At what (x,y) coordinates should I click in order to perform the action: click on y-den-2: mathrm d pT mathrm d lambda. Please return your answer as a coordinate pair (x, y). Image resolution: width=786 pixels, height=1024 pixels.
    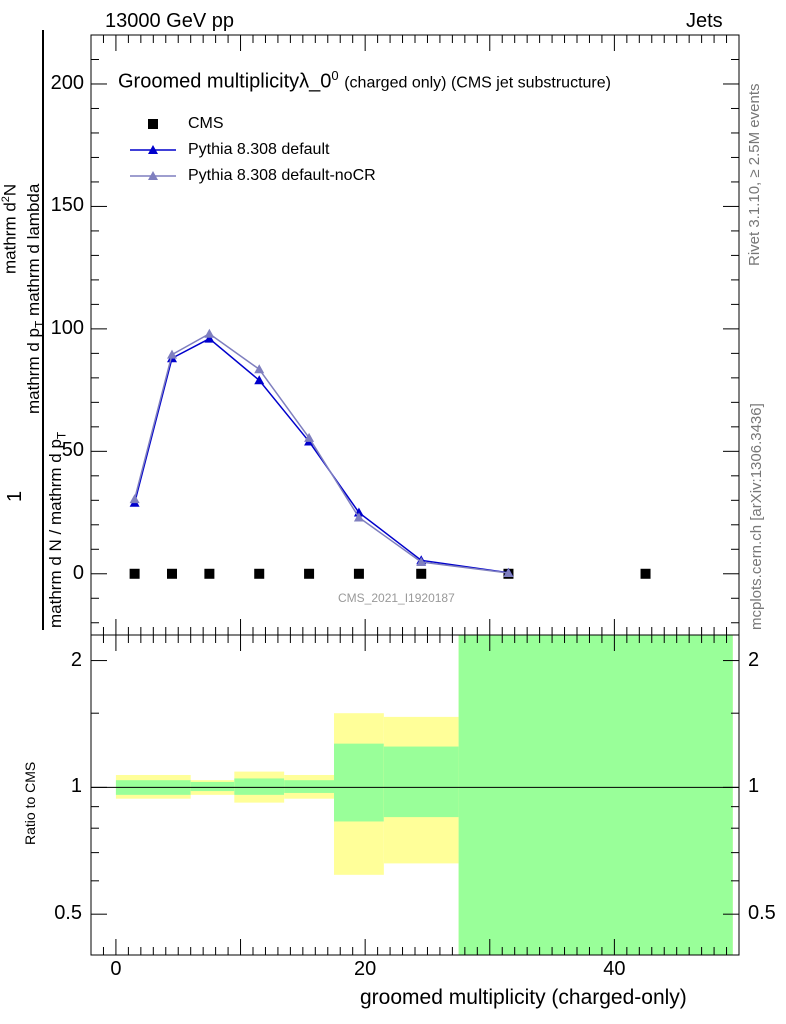
    Looking at the image, I should click on (35, 299).